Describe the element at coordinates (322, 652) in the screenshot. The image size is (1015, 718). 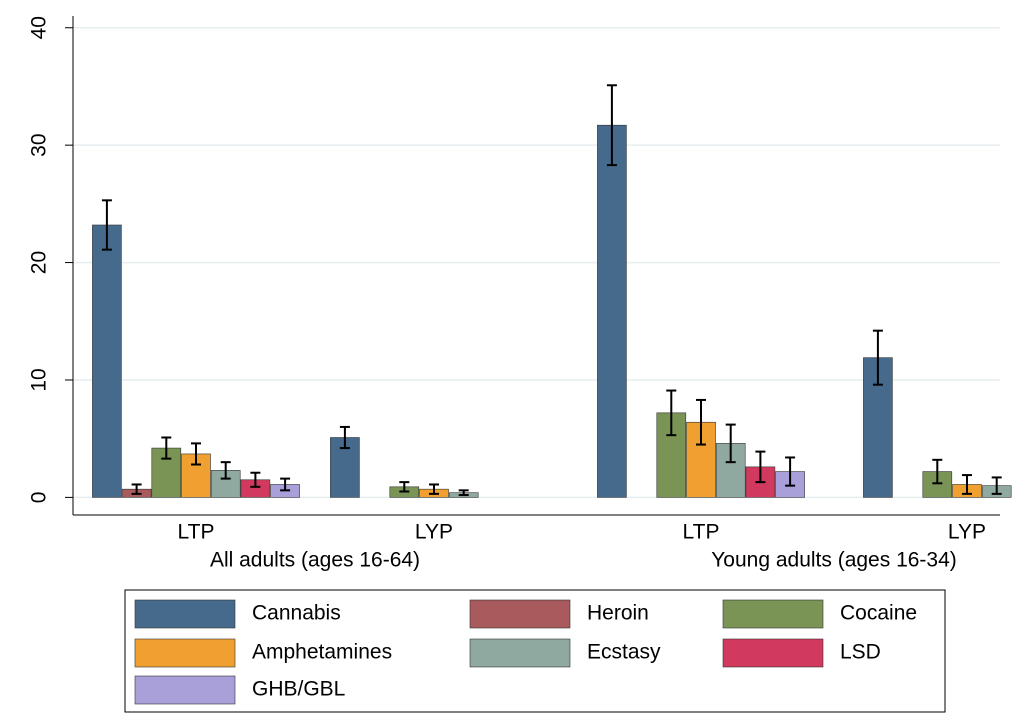
I see `legend-label: Amphetamines` at that location.